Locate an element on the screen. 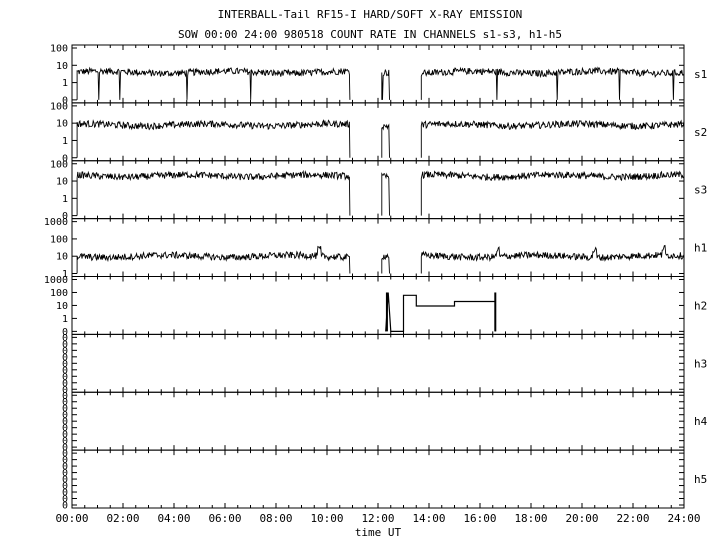  y-tick-label-h2: 0 is located at coordinates (65, 332).